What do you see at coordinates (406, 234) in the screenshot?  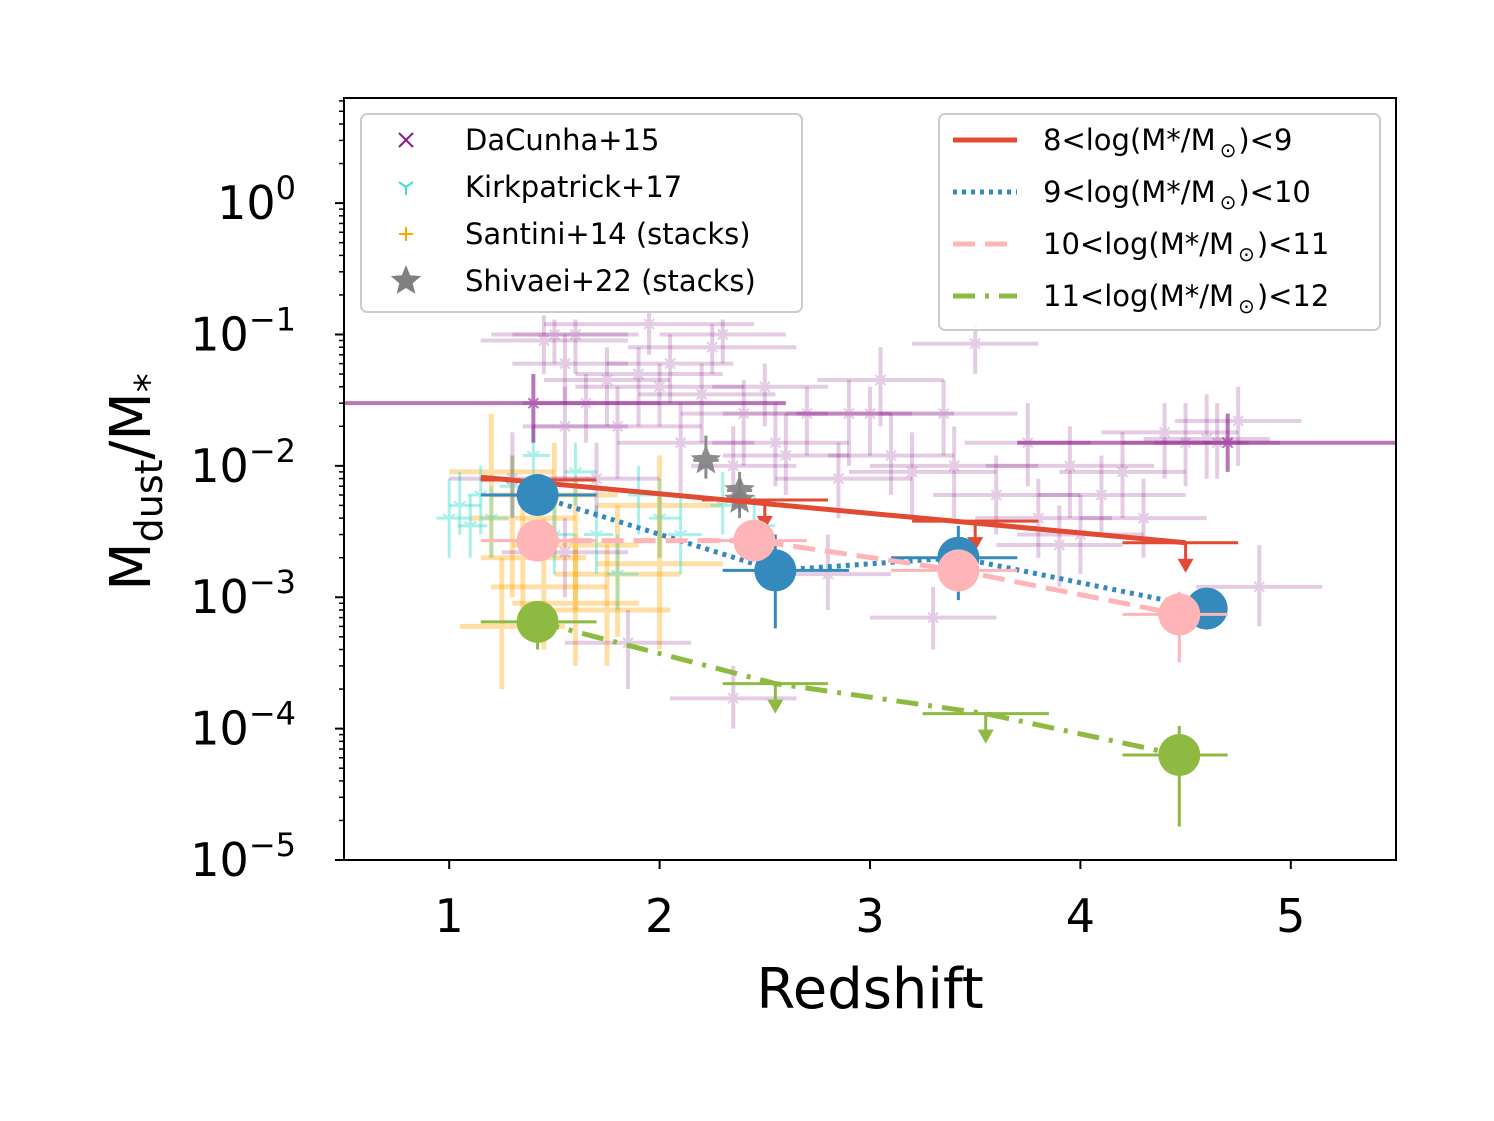 I see `plus-marker-icon` at bounding box center [406, 234].